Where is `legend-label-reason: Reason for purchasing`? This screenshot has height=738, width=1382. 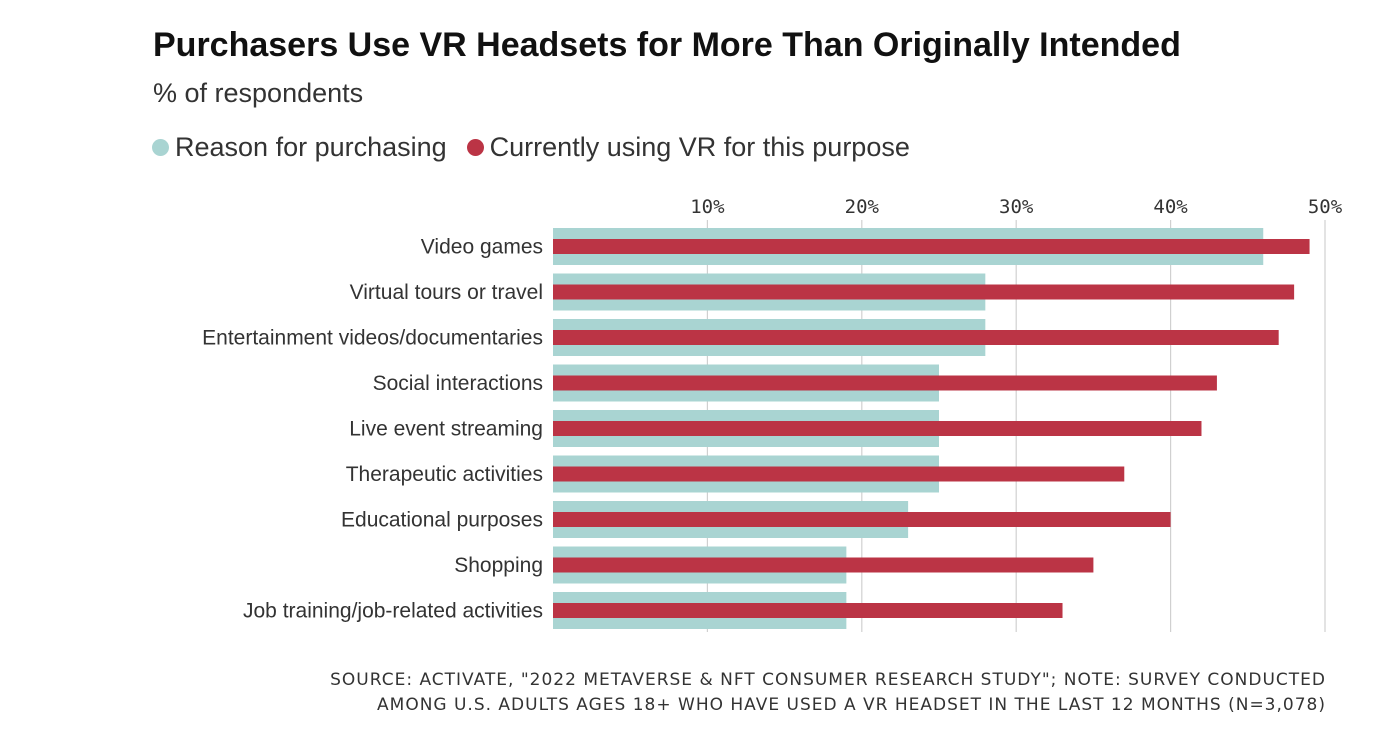
legend-label-reason: Reason for purchasing is located at coordinates (311, 147).